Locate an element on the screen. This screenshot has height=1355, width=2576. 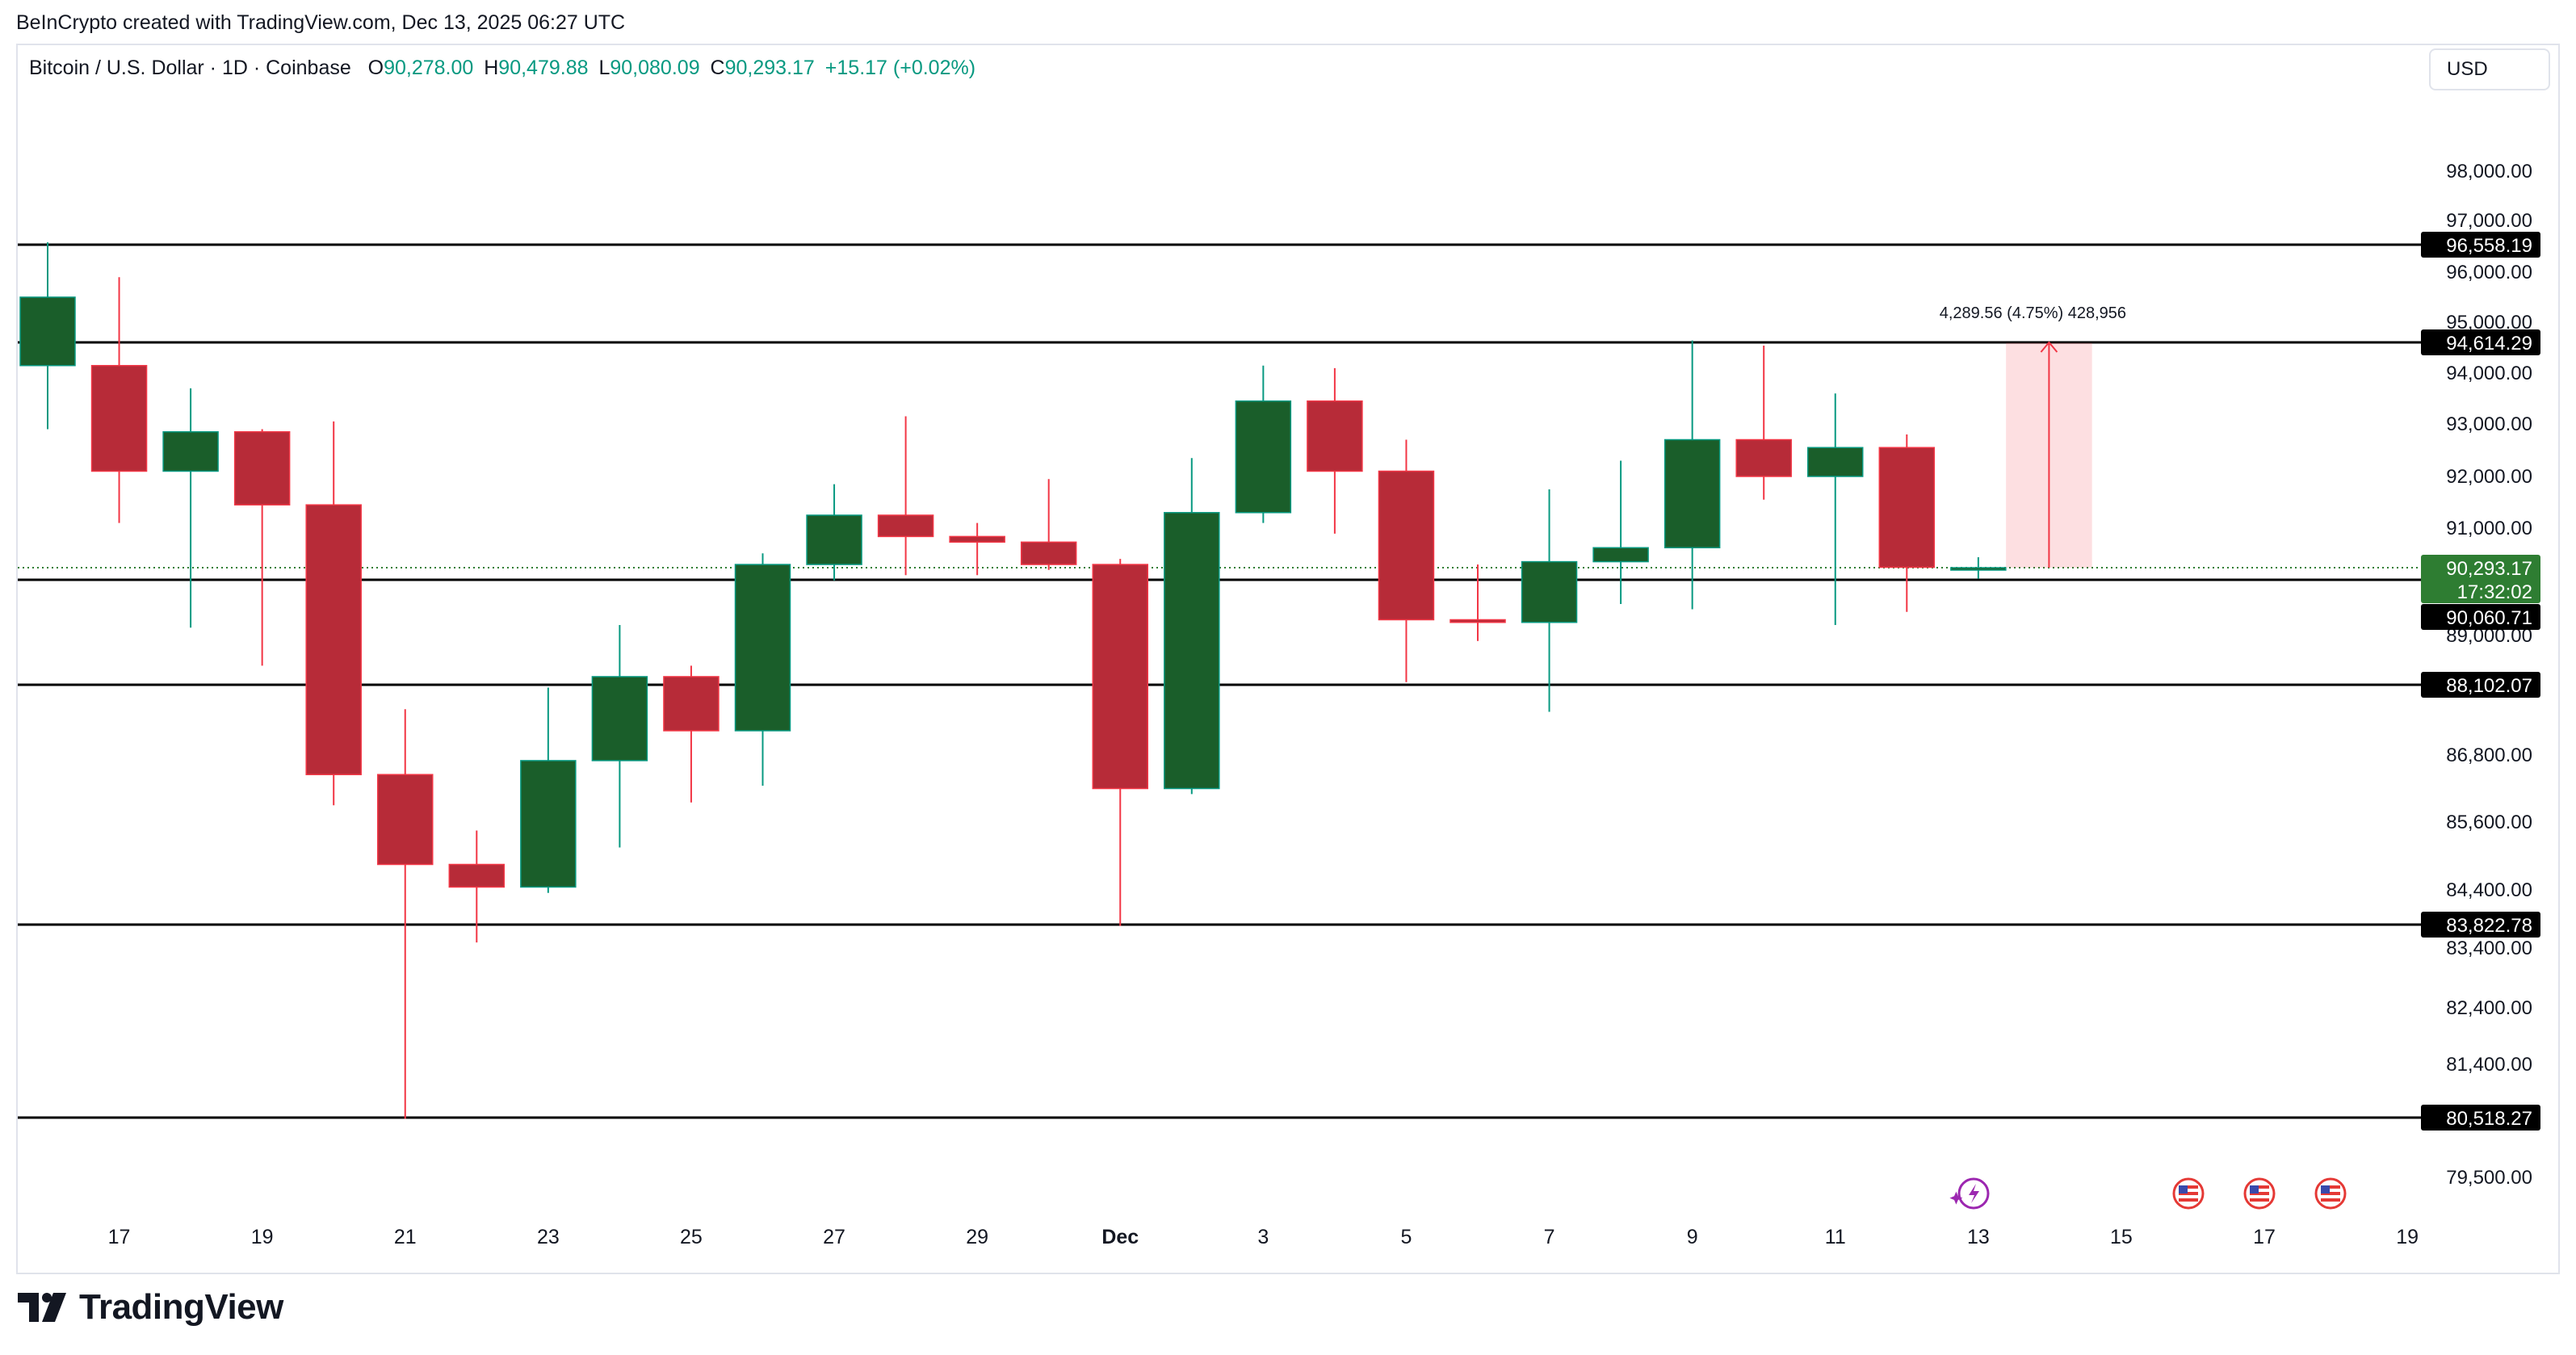
level-price-tag: 94,614.29 is located at coordinates (2480, 342).